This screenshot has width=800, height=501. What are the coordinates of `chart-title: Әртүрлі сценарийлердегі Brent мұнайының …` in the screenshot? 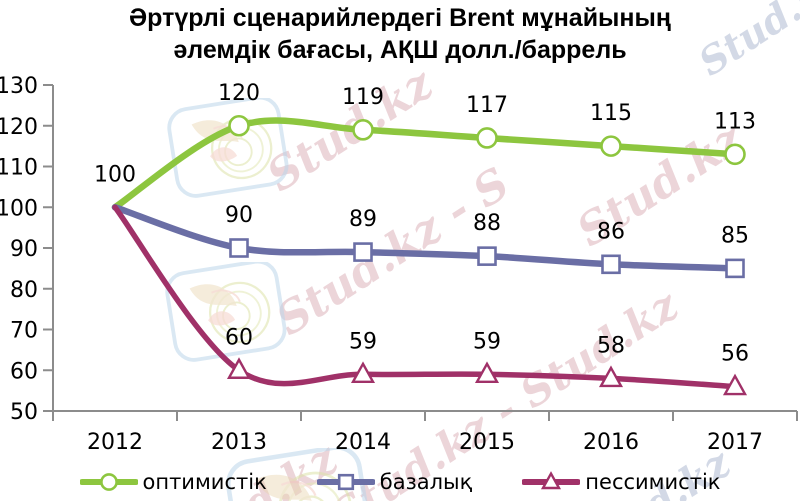 It's located at (400, 34).